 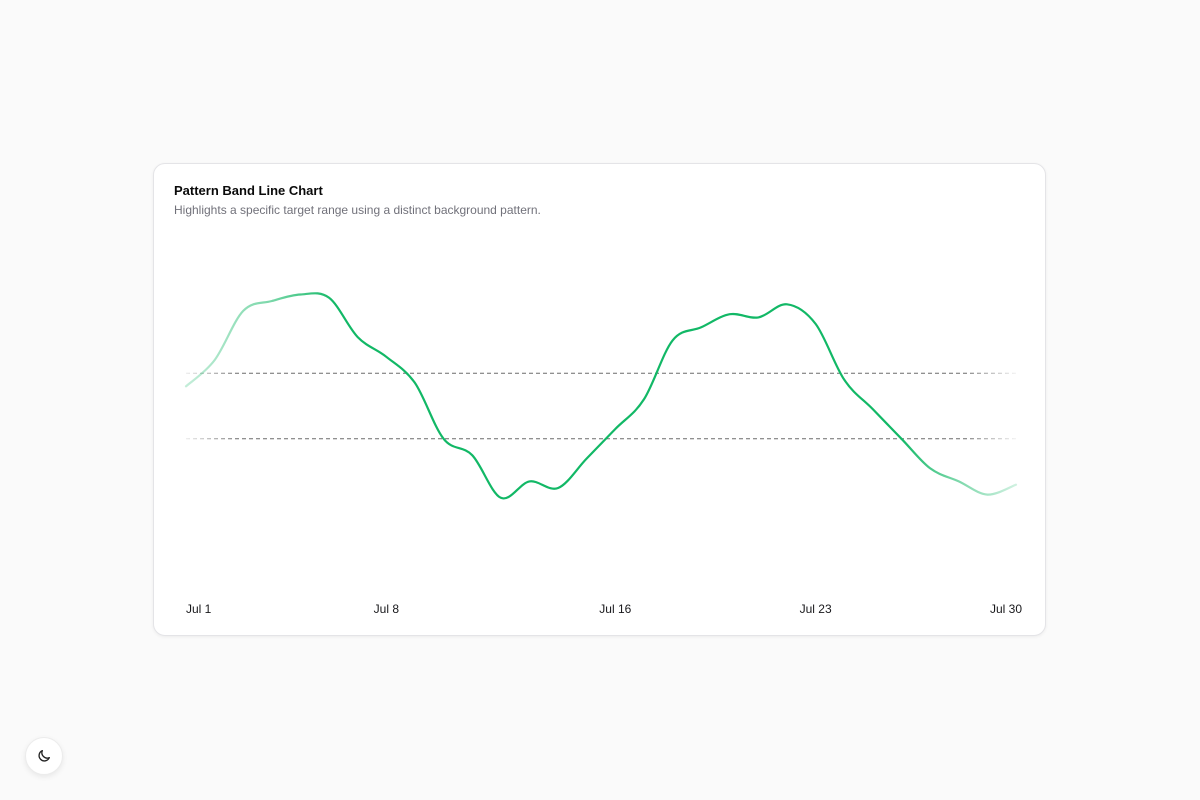 What do you see at coordinates (1006, 609) in the screenshot?
I see `x-tick-label: Jul 30` at bounding box center [1006, 609].